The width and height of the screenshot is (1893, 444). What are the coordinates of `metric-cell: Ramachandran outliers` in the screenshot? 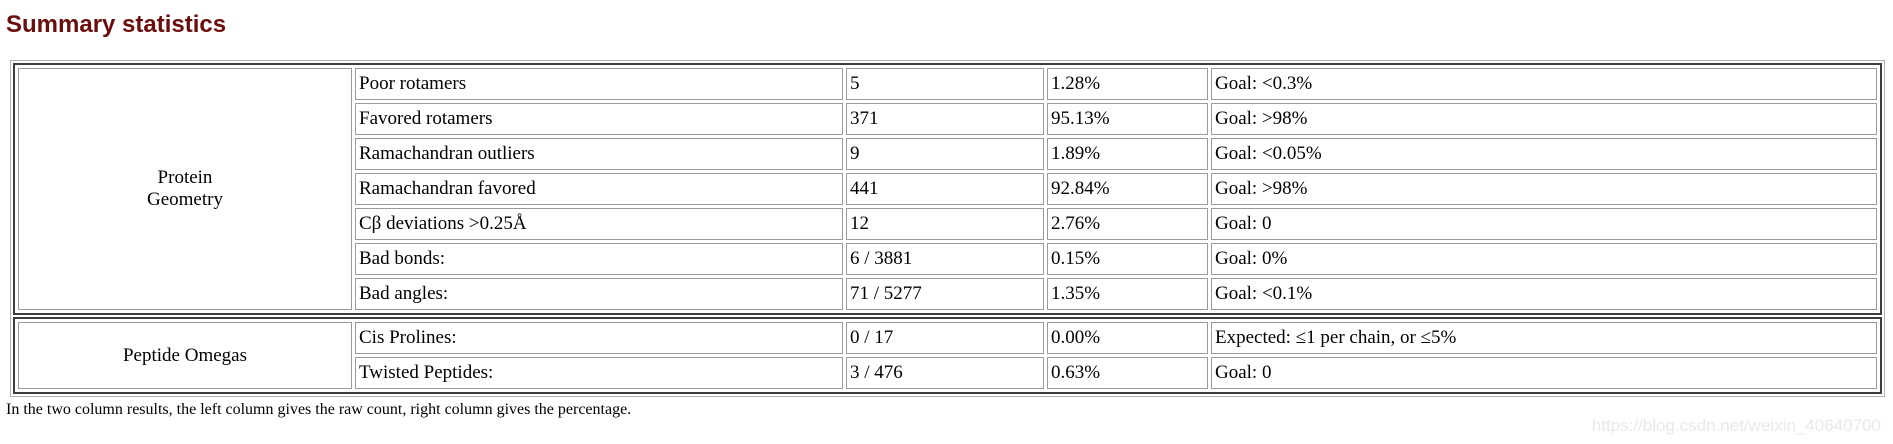 It's located at (599, 154).